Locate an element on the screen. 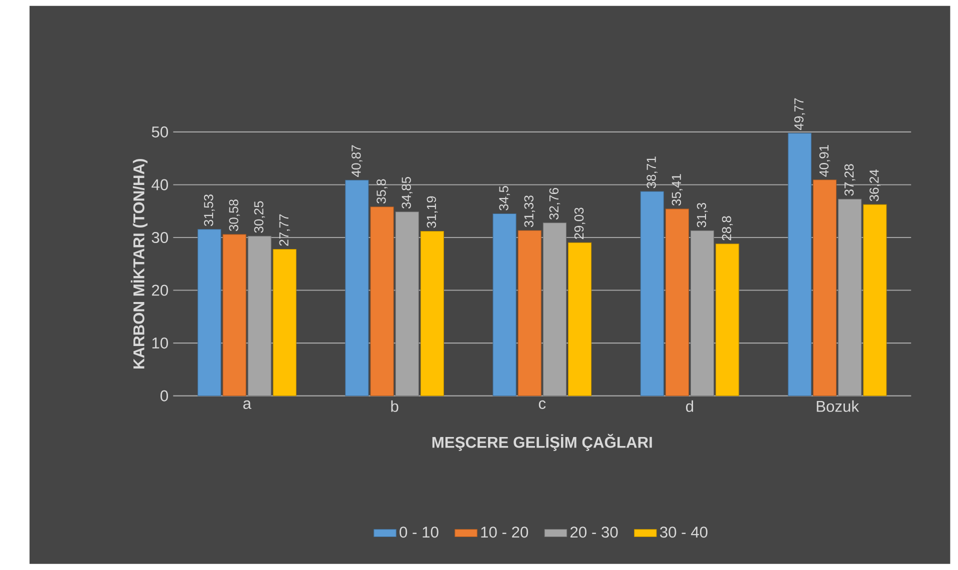  x-tick-label: b is located at coordinates (394, 406).